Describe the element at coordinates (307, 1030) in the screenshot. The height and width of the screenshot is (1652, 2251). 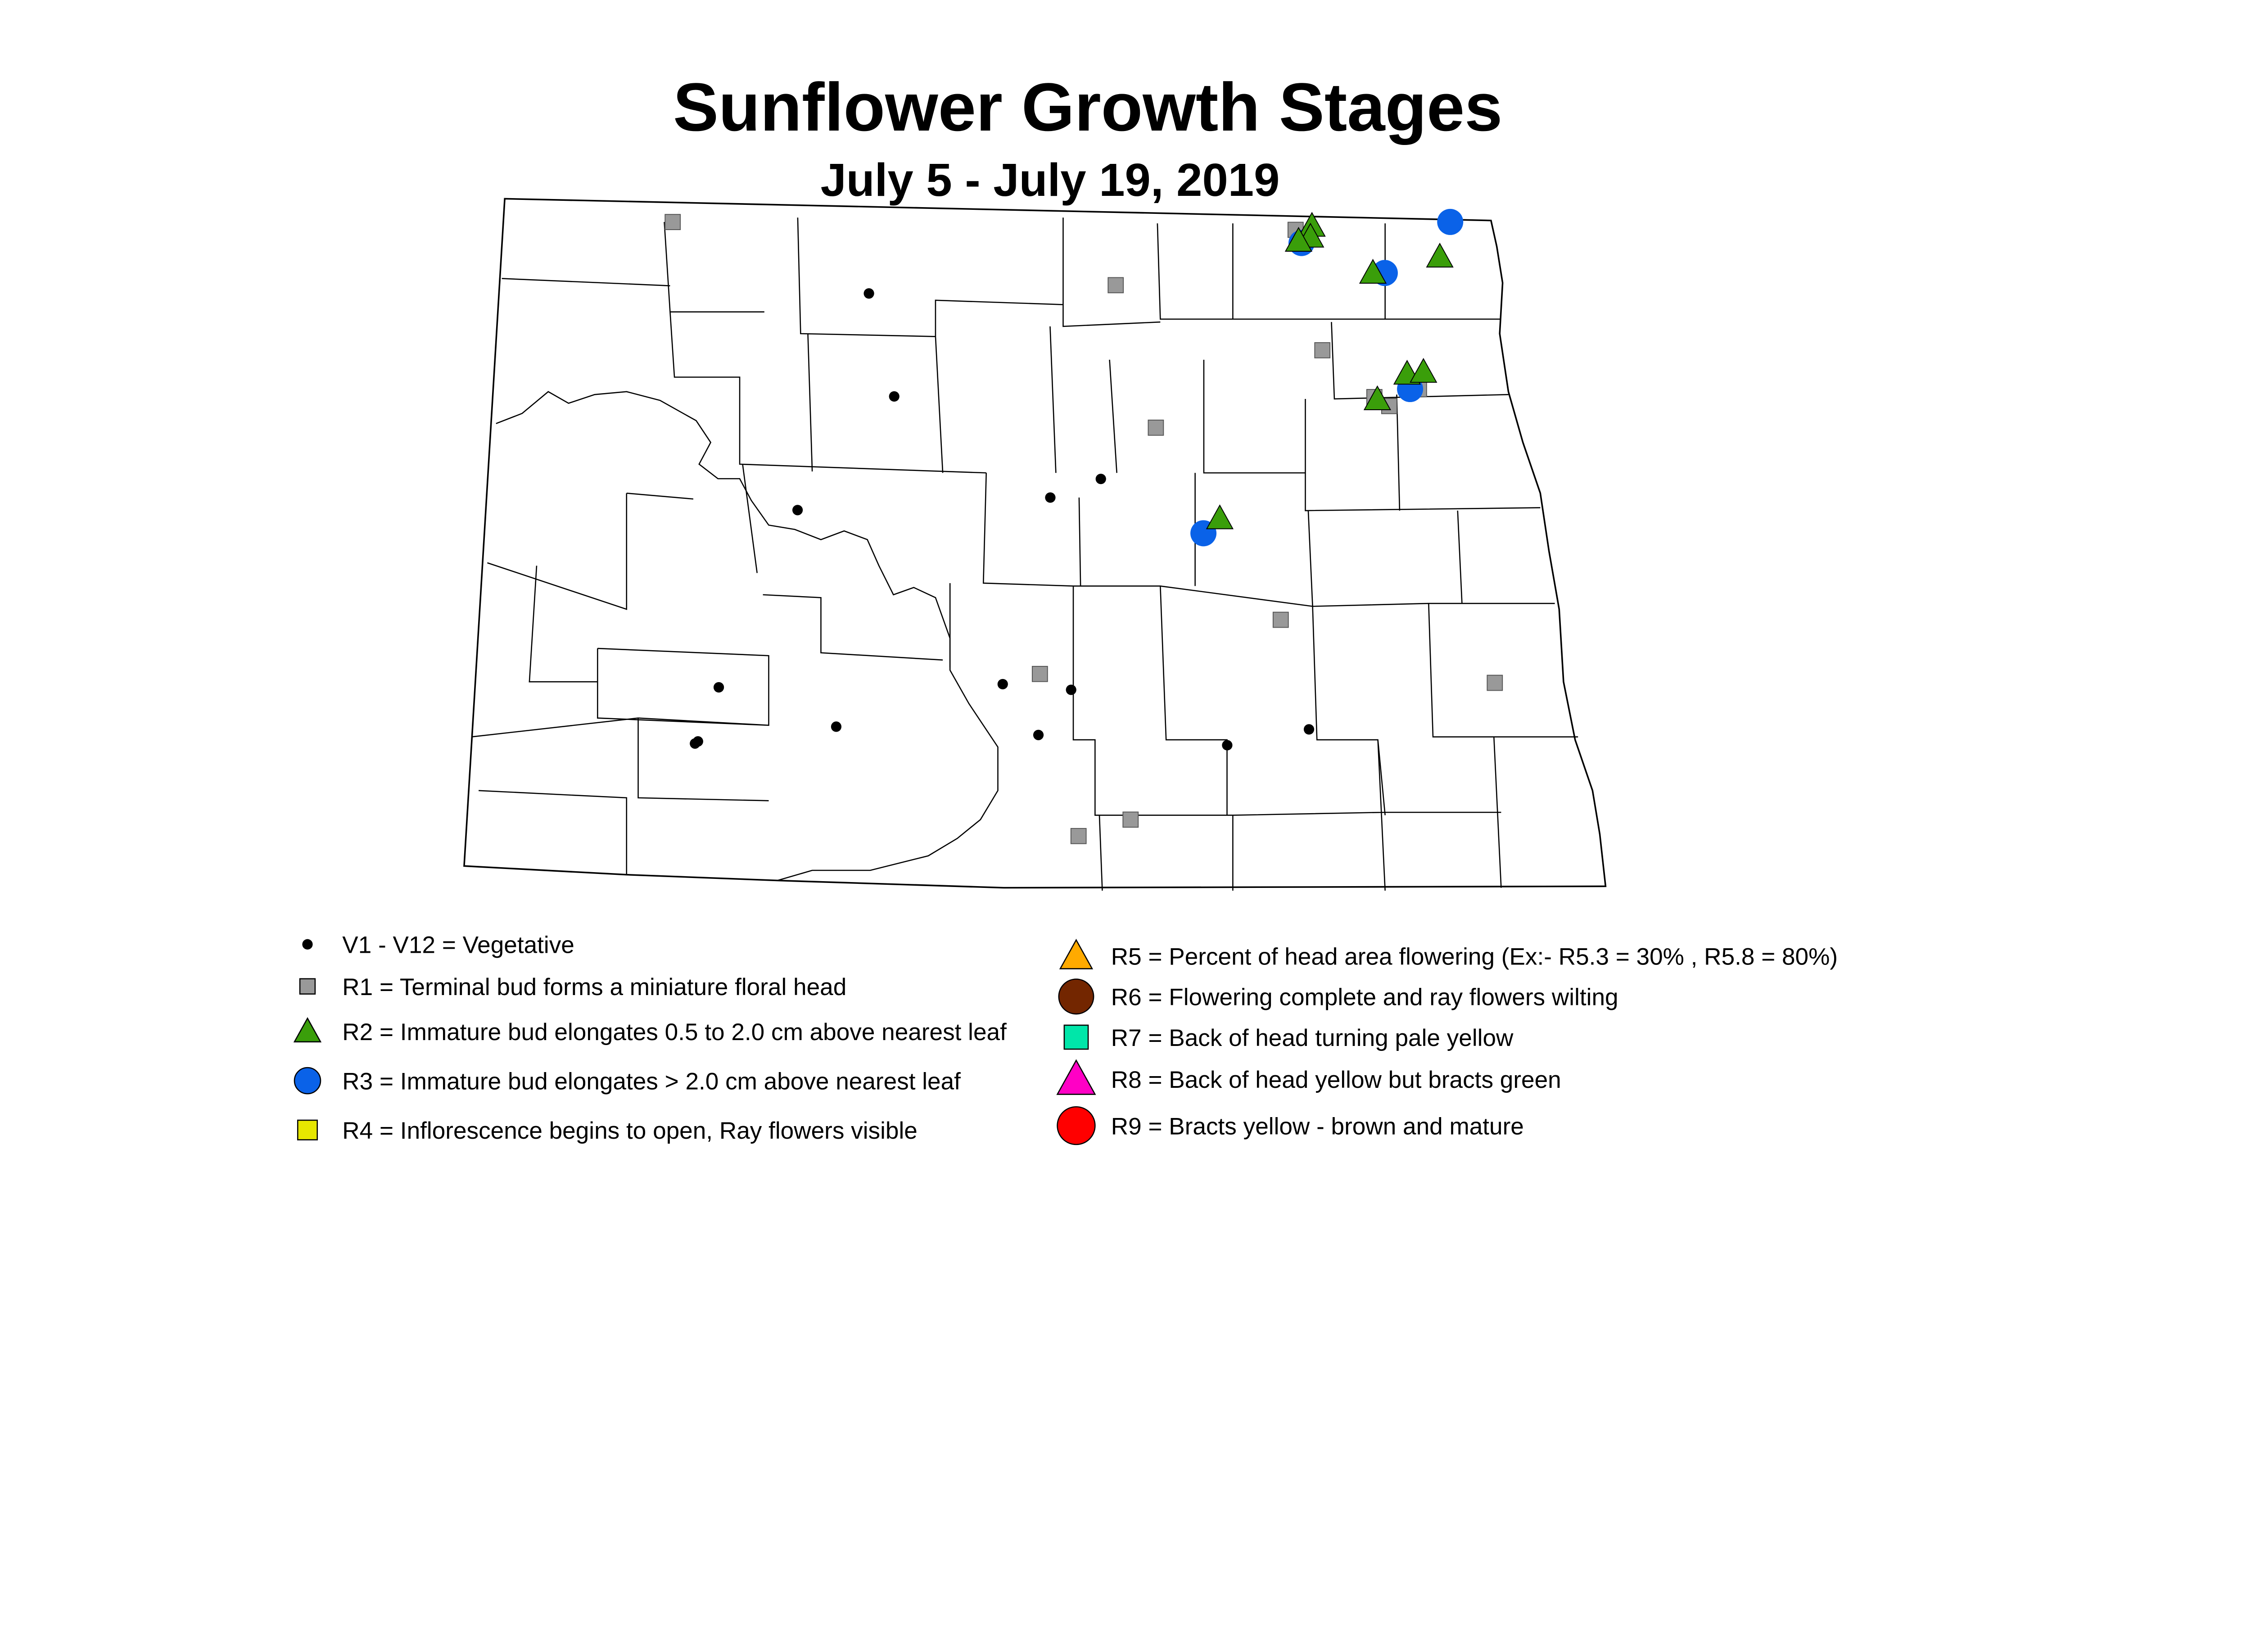
I see `legend-r2-symbol-icon` at that location.